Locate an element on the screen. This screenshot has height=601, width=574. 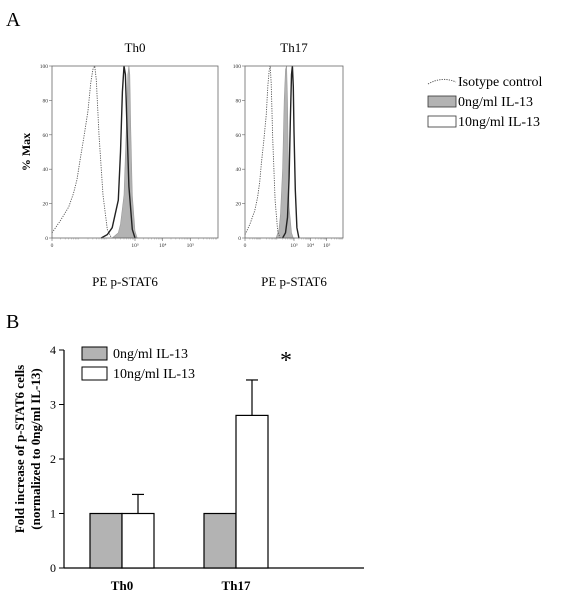
category-label: Th0 is located at coordinates (122, 585).